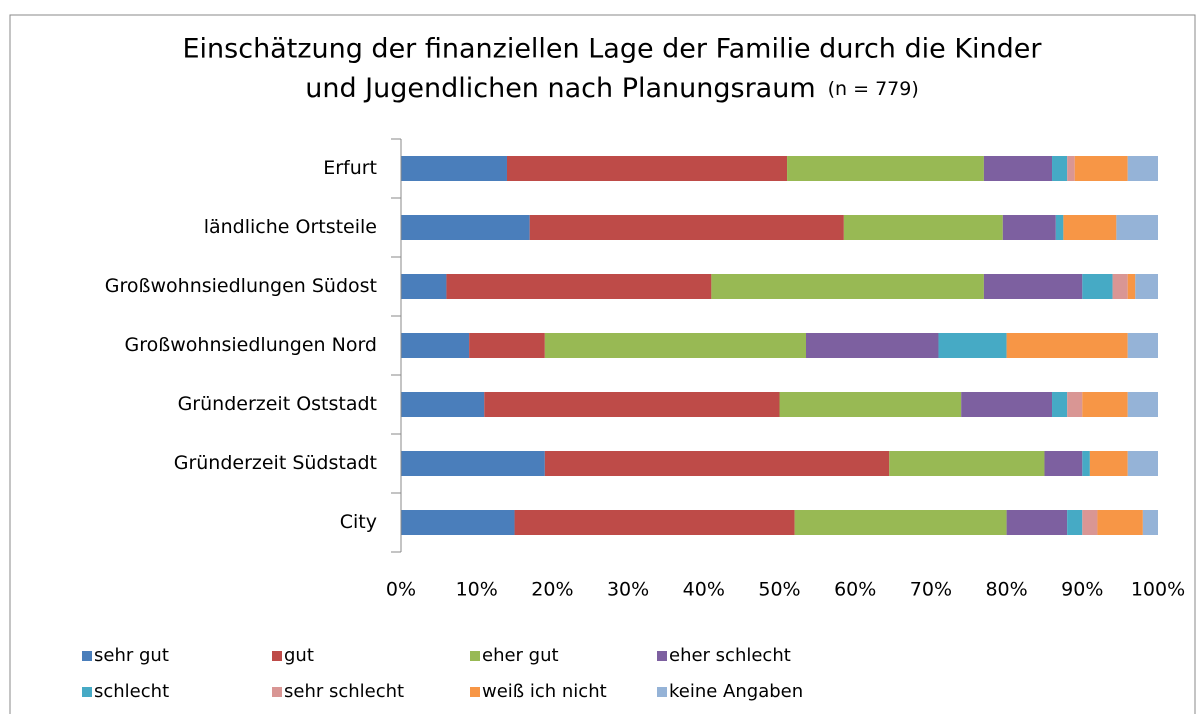 This screenshot has width=1204, height=714. Describe the element at coordinates (277, 404) in the screenshot. I see `y-tick-label: Gründerzeit Oststadt` at that location.